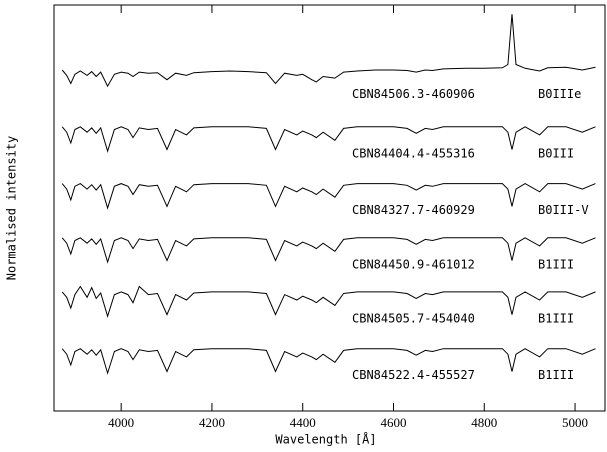  I want to click on y-axis-label: Normalised intensity, so click(12, 208).